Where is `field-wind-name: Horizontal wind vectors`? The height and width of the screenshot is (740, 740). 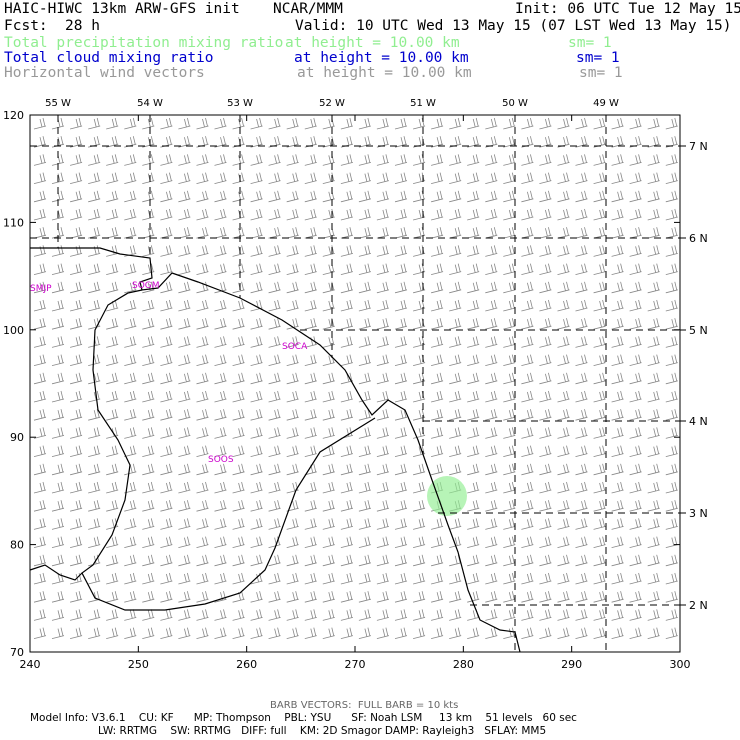 field-wind-name: Horizontal wind vectors is located at coordinates (104, 73).